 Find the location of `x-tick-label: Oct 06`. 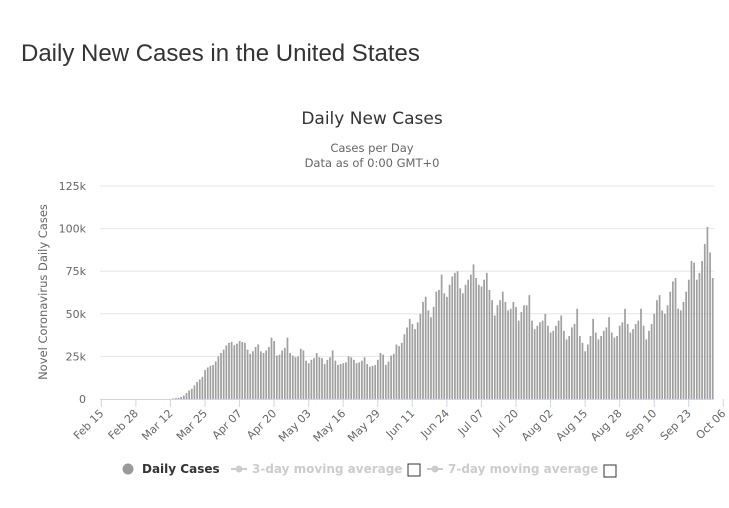

x-tick-label: Oct 06 is located at coordinates (710, 424).